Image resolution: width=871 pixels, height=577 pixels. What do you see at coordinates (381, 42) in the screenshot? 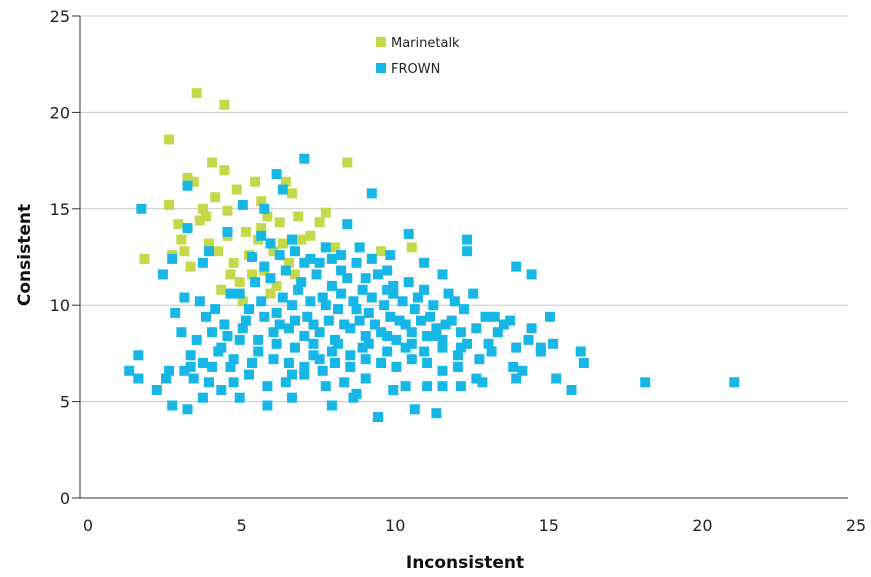
I see `legend-swatch-marinetalk` at bounding box center [381, 42].